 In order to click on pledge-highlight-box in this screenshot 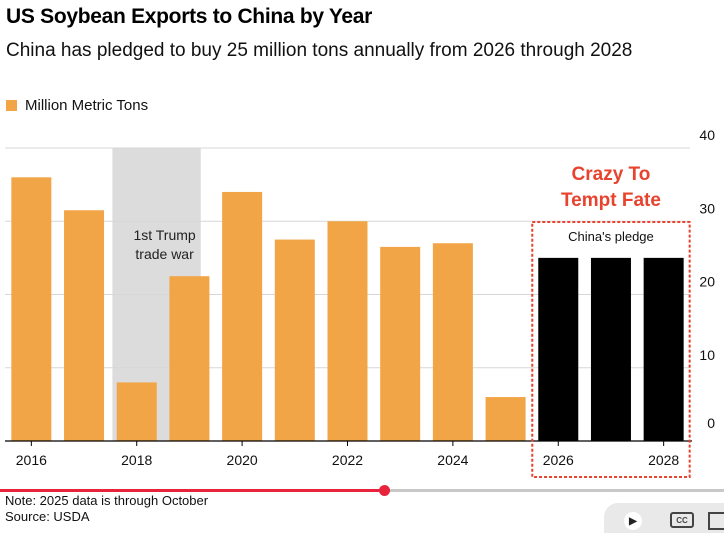, I will do `click(611, 349)`.